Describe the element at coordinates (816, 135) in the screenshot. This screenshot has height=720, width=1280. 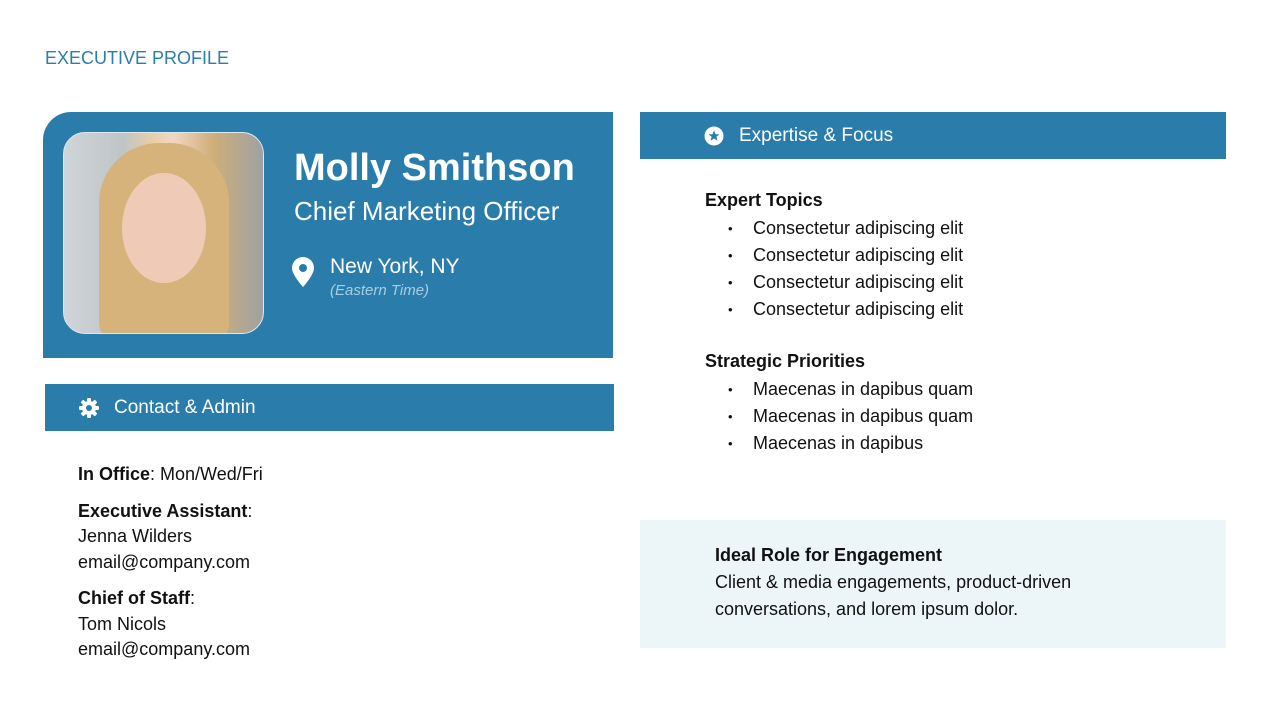
I see `expertise-header-label: Expertise & Focus` at that location.